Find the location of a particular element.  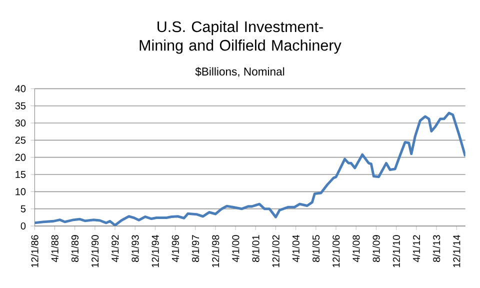

y-tick-label: 40 is located at coordinates (20, 88).